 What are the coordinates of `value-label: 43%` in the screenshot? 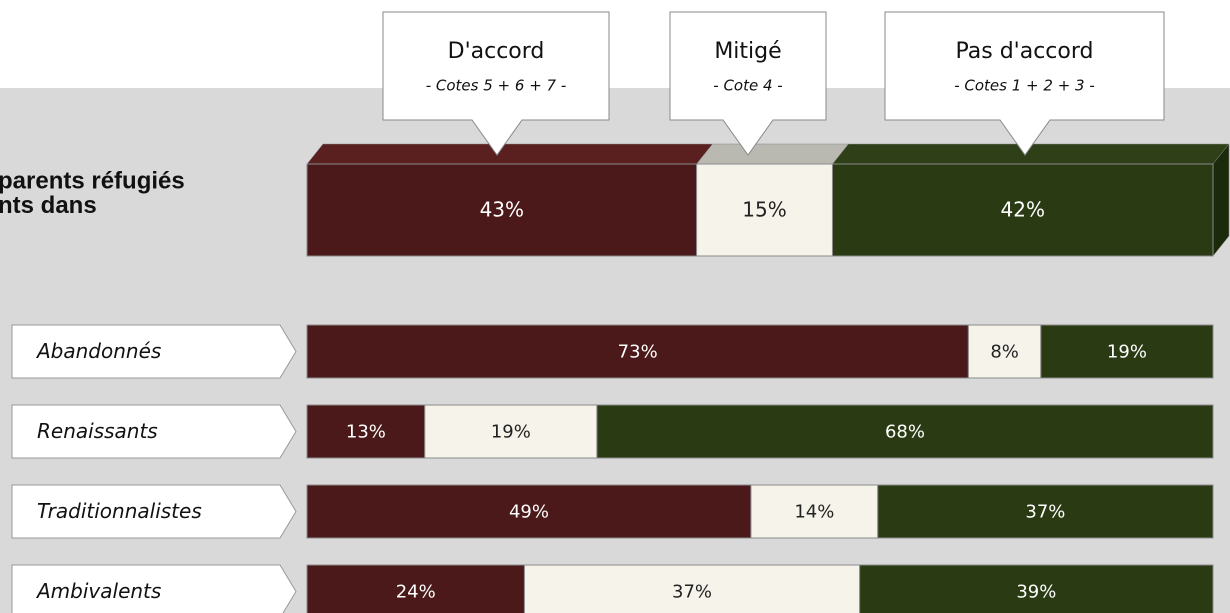 It's located at (502, 210).